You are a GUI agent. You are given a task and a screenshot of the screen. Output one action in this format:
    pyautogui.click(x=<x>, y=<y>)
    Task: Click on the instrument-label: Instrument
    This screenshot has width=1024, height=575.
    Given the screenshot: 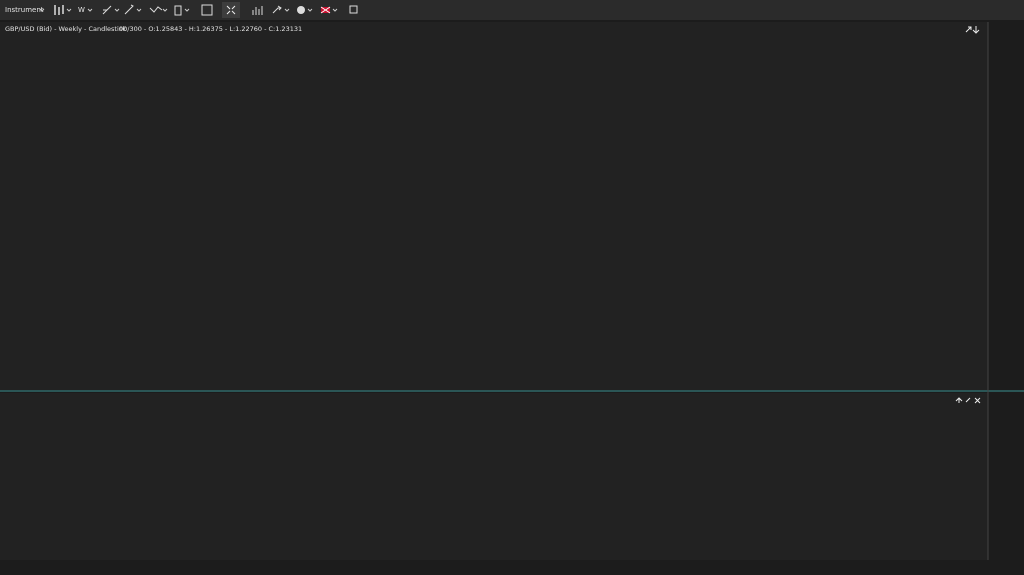 What is the action you would take?
    pyautogui.click(x=24, y=10)
    